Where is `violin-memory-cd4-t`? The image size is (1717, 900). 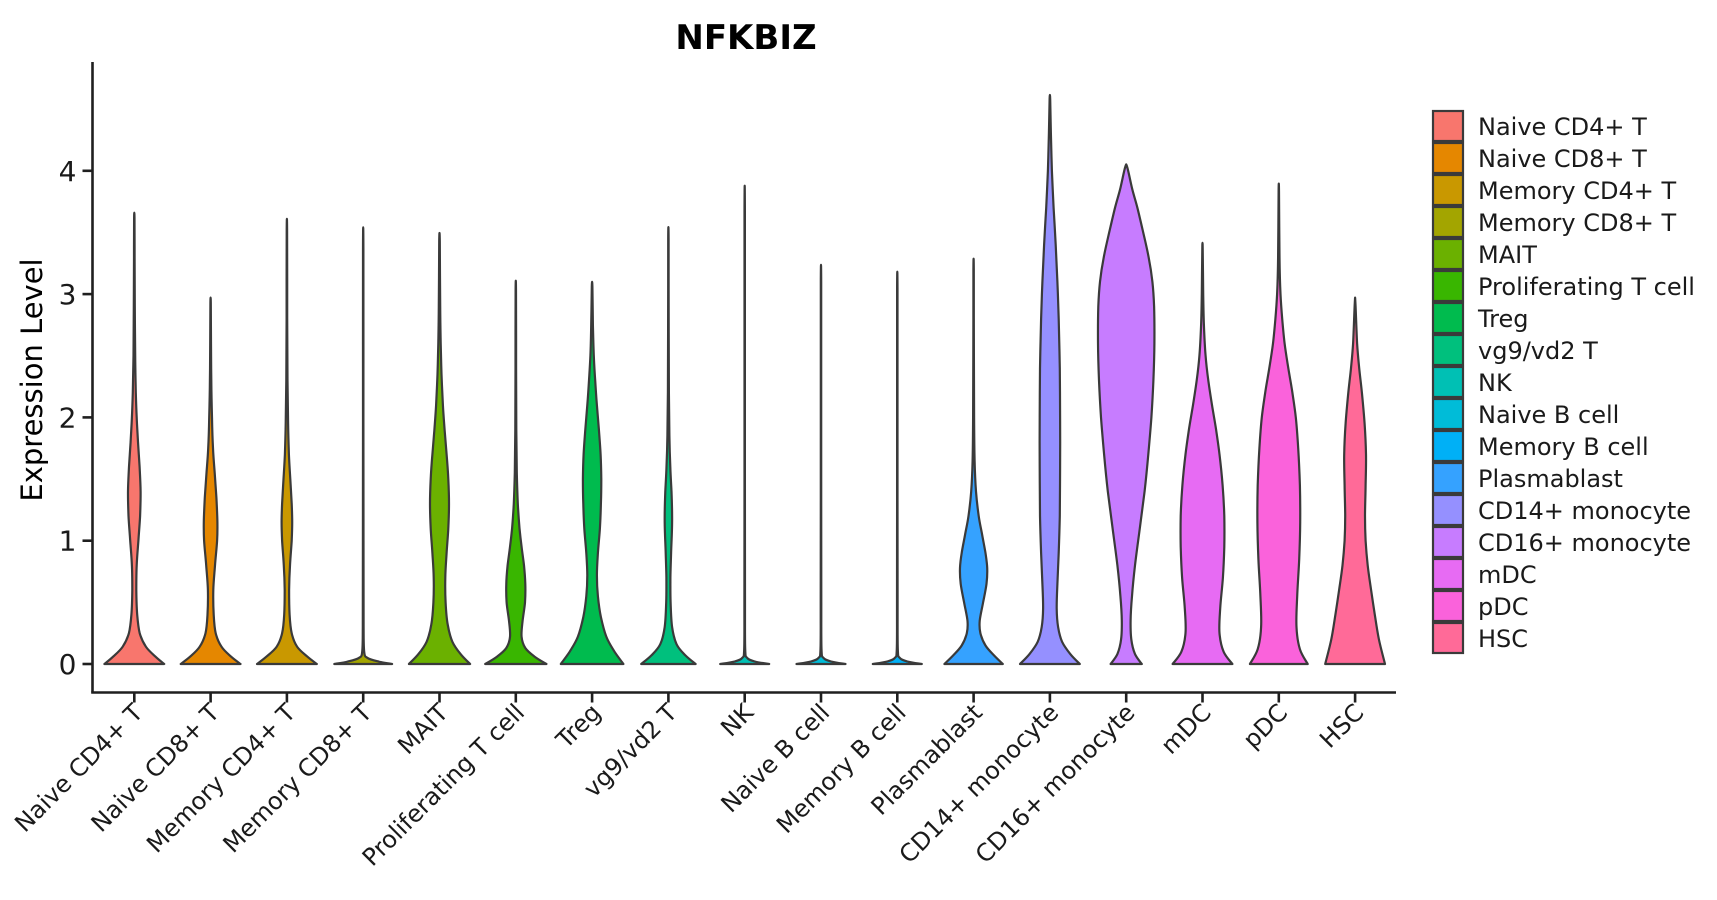 violin-memory-cd4-t is located at coordinates (286, 441).